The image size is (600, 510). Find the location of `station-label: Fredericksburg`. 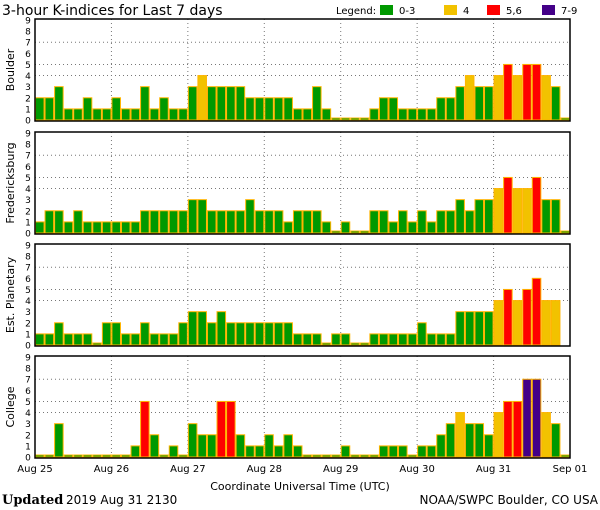

station-label: Fredericksburg is located at coordinates (10, 182).